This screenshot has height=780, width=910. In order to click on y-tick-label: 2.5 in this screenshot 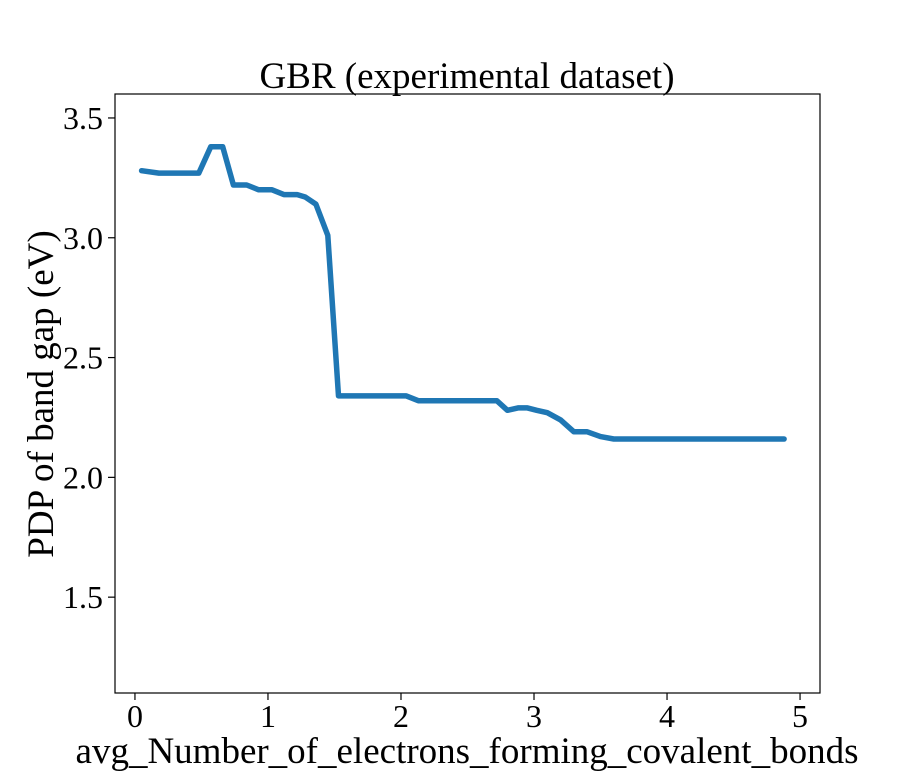, I will do `click(83, 358)`.